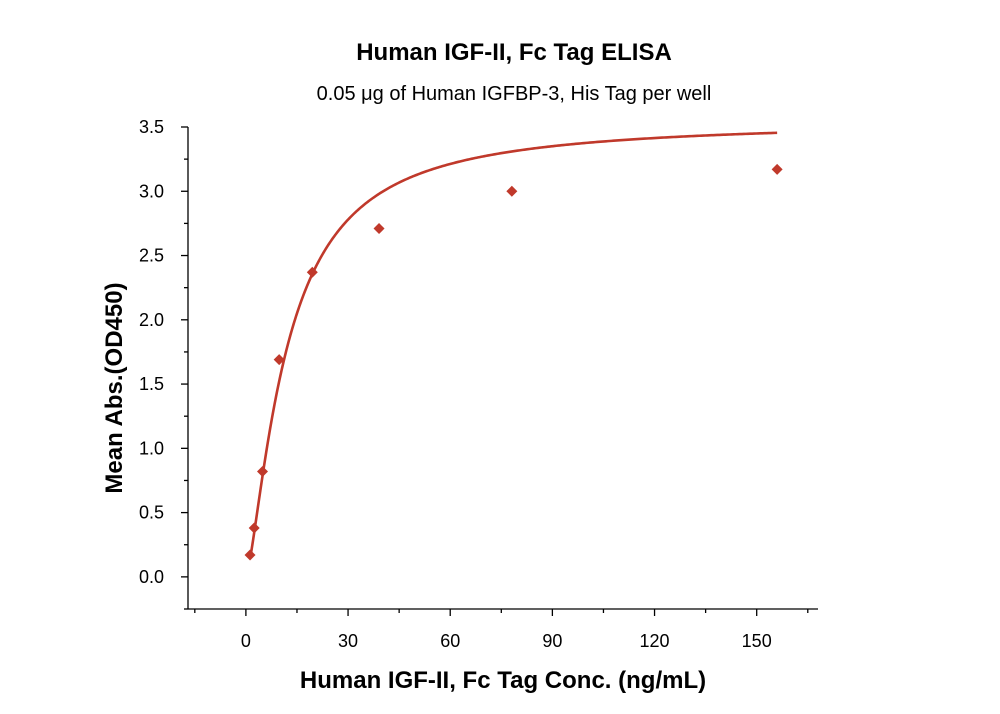  What do you see at coordinates (501, 630) in the screenshot?
I see `x-axis-ticks: 0 30 60 90 120 150` at bounding box center [501, 630].